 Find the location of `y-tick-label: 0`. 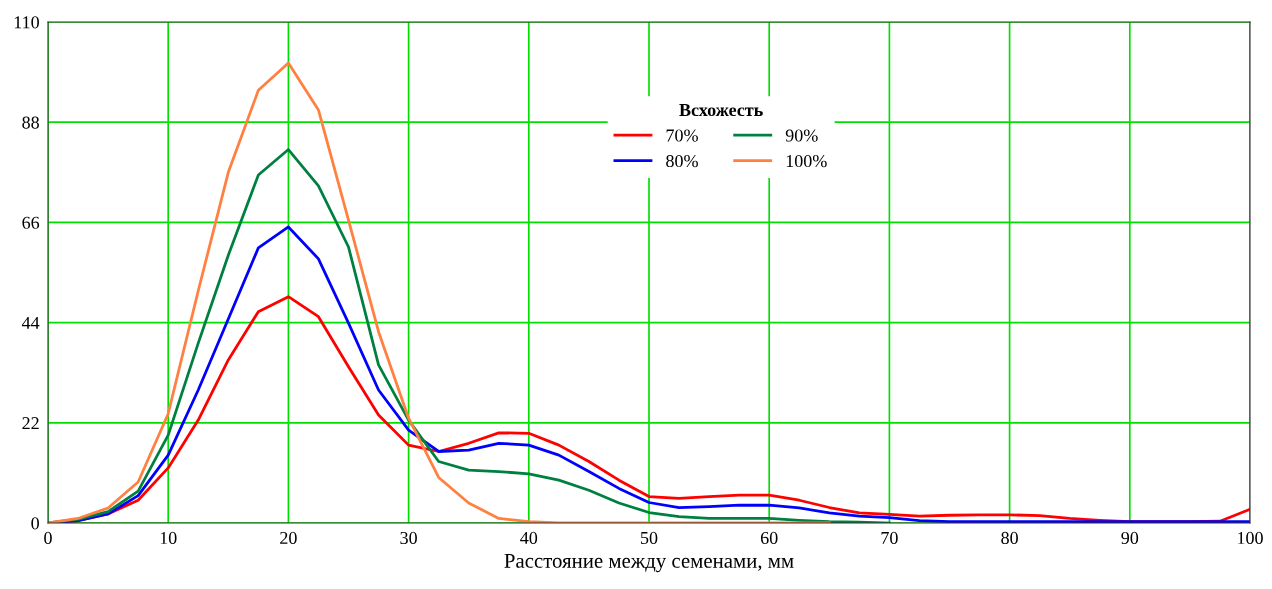

y-tick-label: 0 is located at coordinates (35, 523).